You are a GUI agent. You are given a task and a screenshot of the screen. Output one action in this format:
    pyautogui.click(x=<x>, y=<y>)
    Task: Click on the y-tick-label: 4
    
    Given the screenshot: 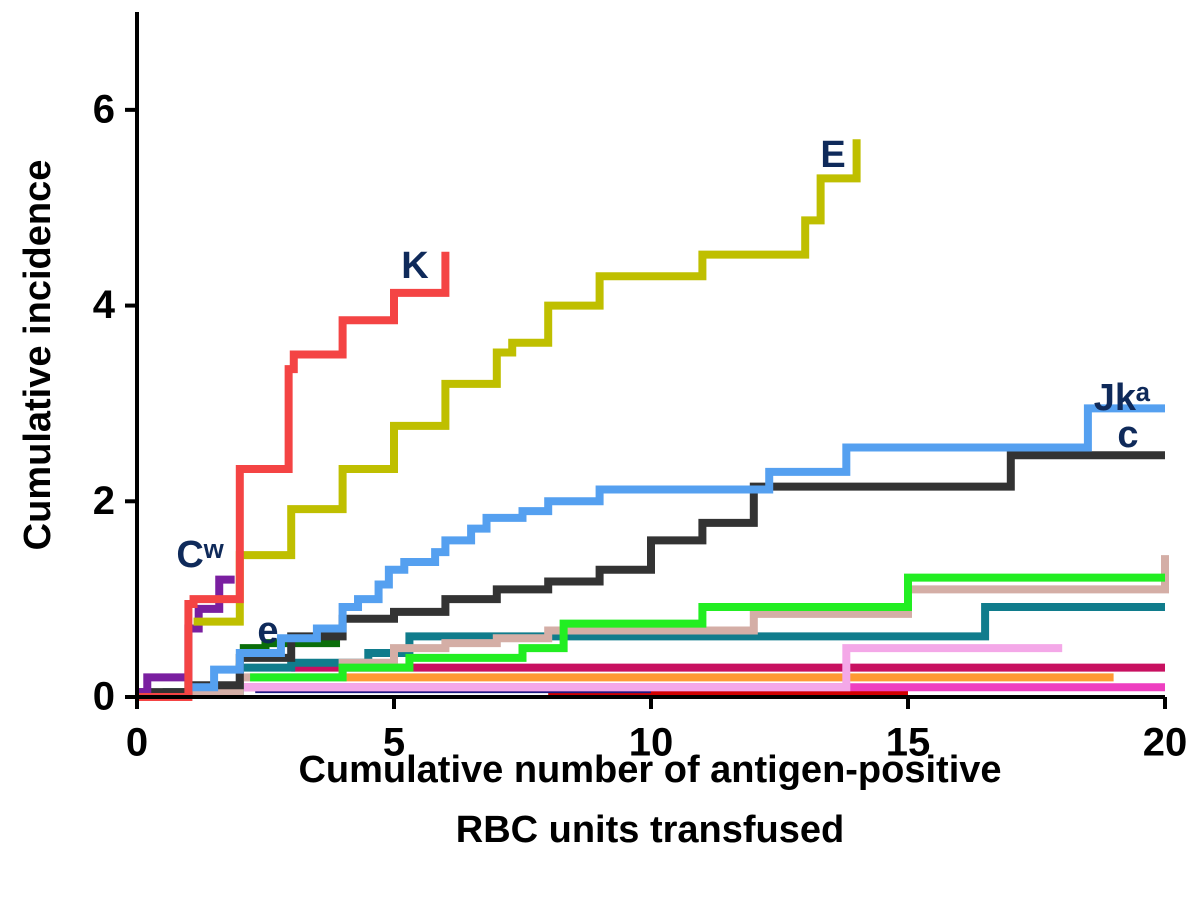 What is the action you would take?
    pyautogui.click(x=104, y=305)
    